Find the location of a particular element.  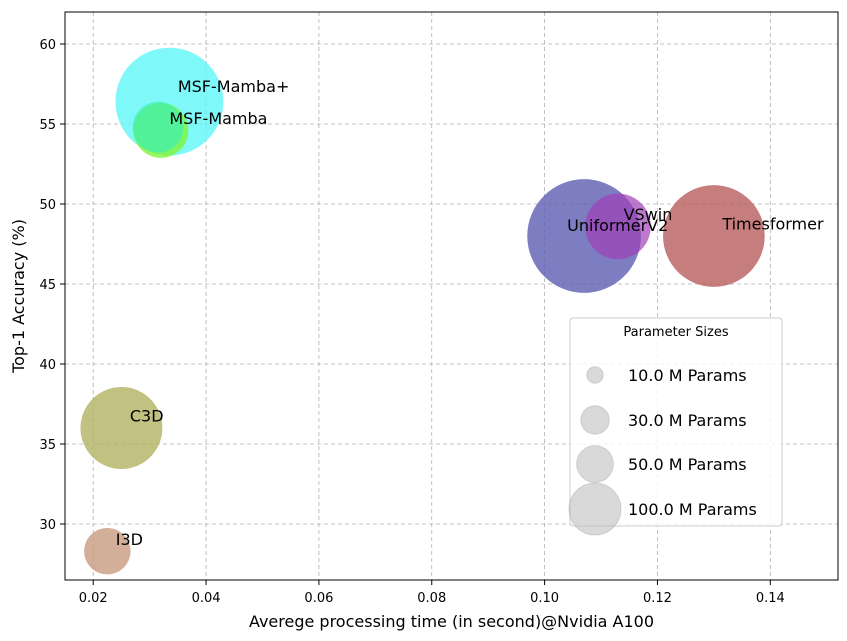

y-axis-ticks: 30 35 40 45 50 55 60 is located at coordinates (52, 285).